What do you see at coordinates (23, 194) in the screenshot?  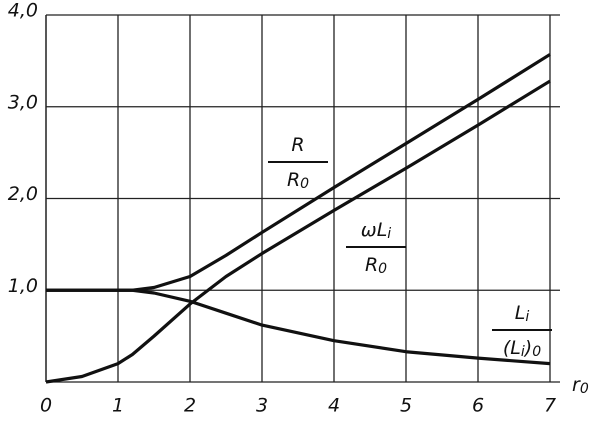 I see `y-tick-label: 2,0` at bounding box center [23, 194].